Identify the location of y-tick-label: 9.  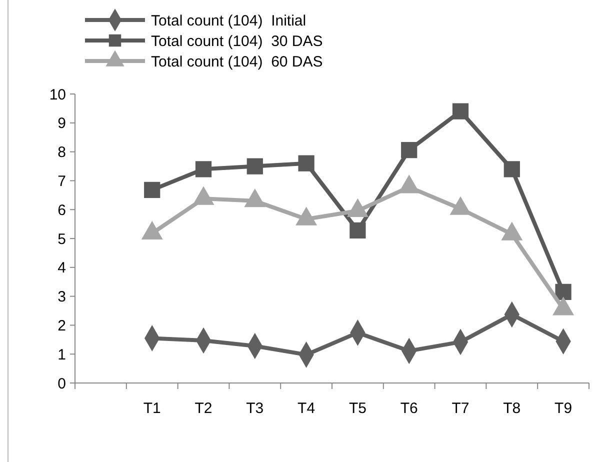
(62, 123).